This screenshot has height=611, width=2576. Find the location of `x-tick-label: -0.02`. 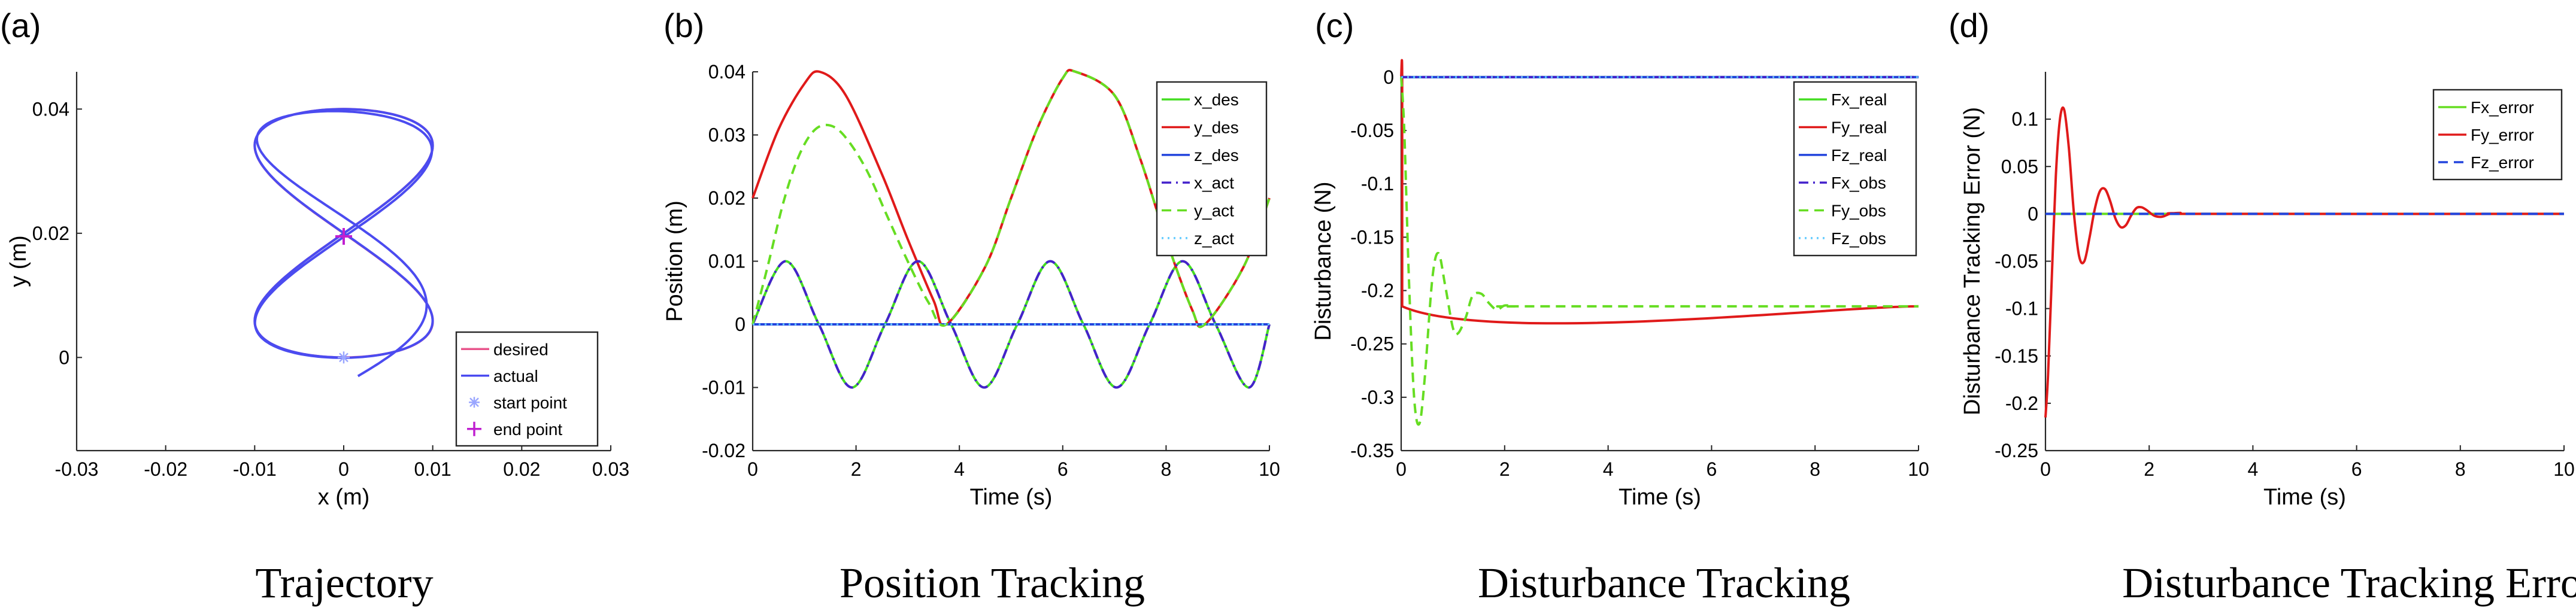

x-tick-label: -0.02 is located at coordinates (165, 469).